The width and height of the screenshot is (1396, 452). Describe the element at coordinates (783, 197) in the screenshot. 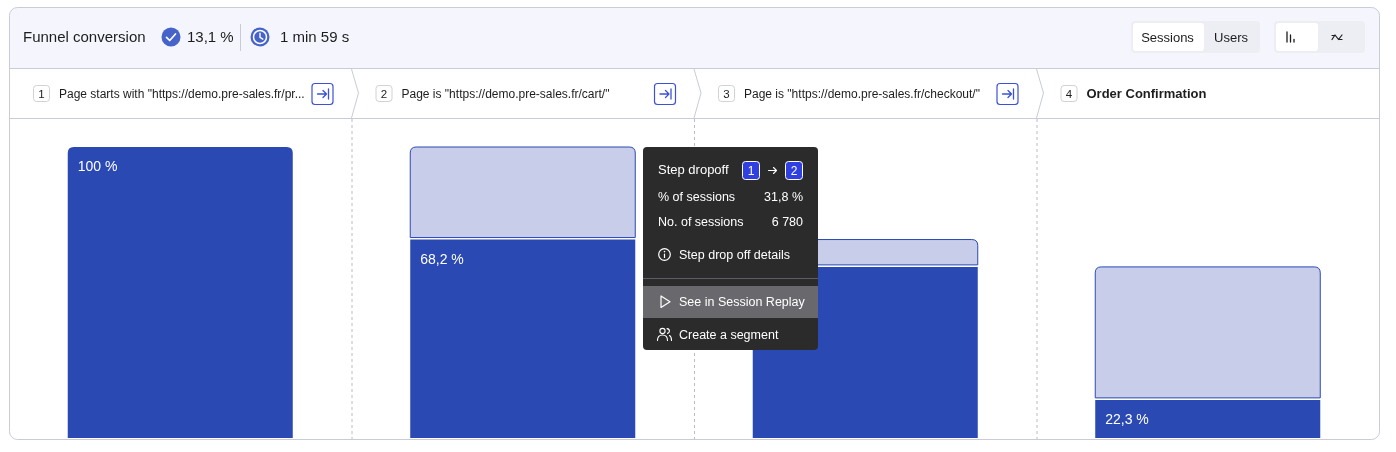

I see `annotation: 31,8 %` at that location.